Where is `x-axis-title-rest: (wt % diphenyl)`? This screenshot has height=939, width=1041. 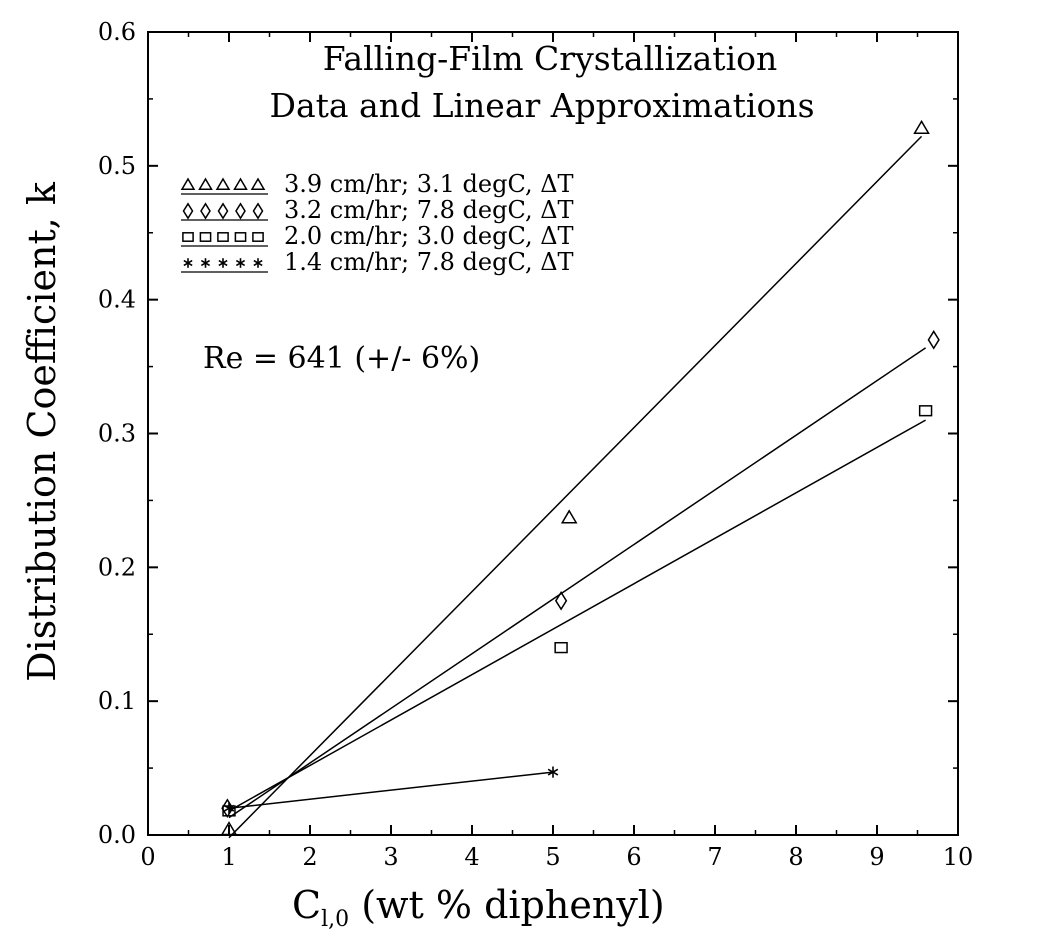 x-axis-title-rest: (wt % diphenyl) is located at coordinates (507, 905).